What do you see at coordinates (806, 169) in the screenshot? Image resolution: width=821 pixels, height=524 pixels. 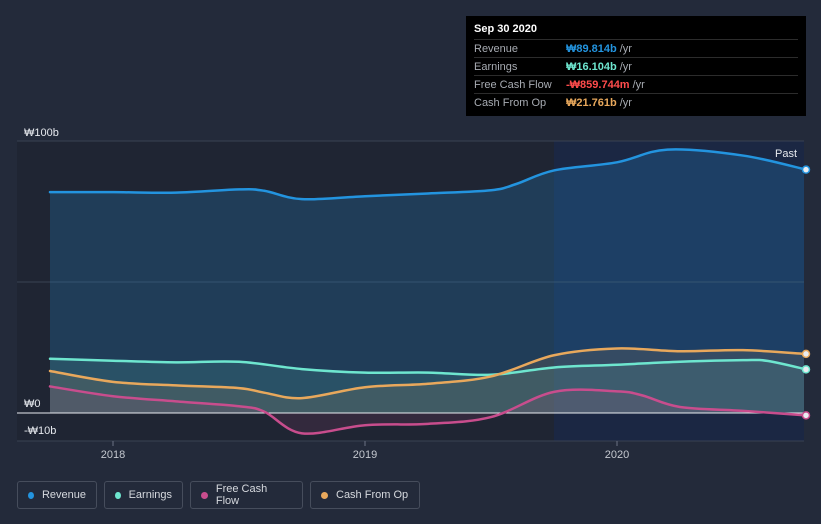 I see `revenue-endpoint` at bounding box center [806, 169].